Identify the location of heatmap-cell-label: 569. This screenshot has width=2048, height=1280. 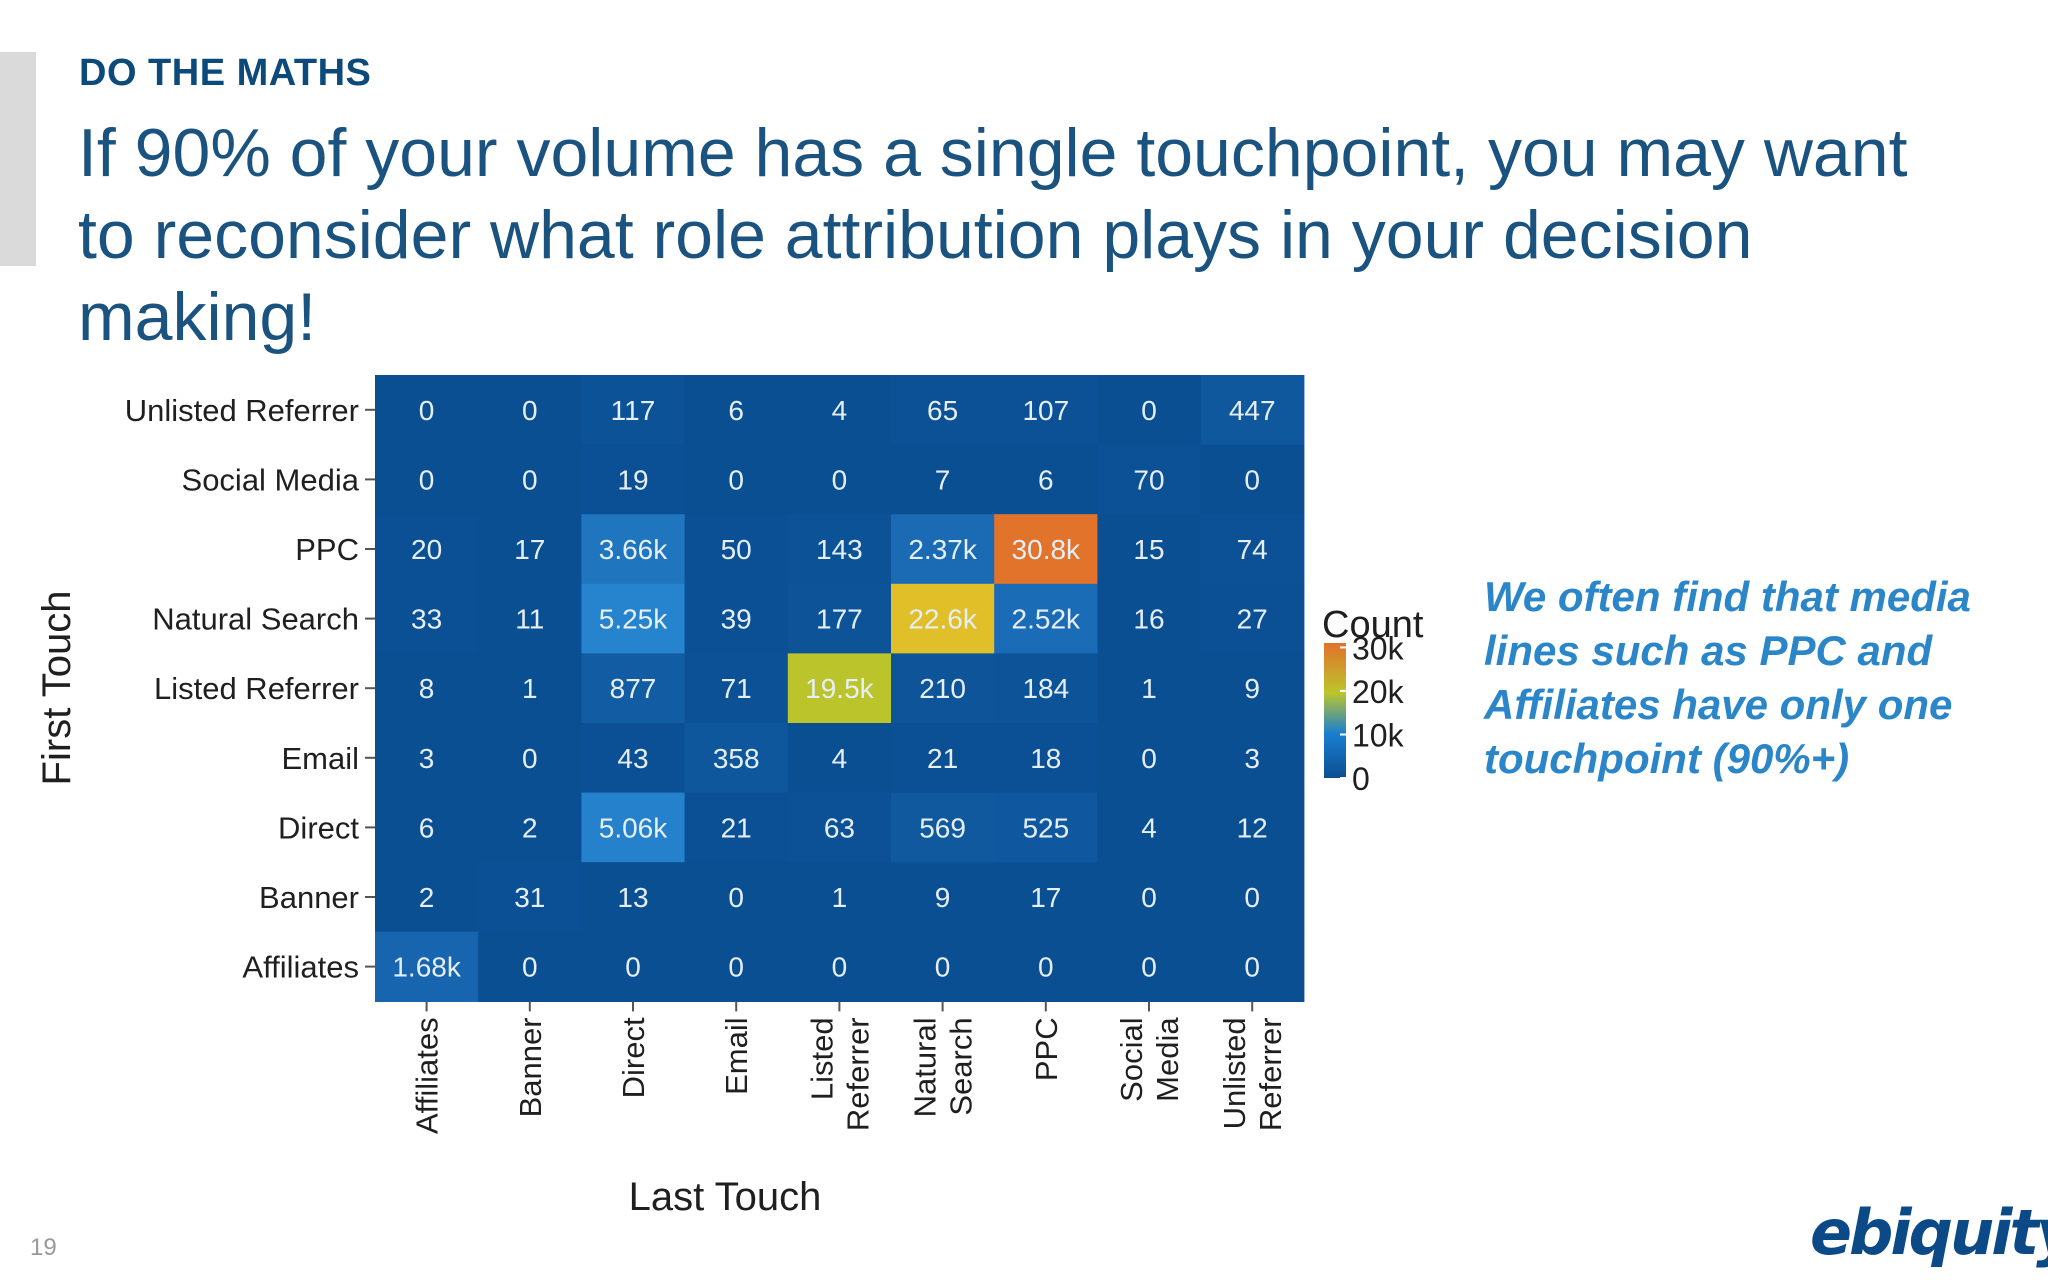
(942, 827).